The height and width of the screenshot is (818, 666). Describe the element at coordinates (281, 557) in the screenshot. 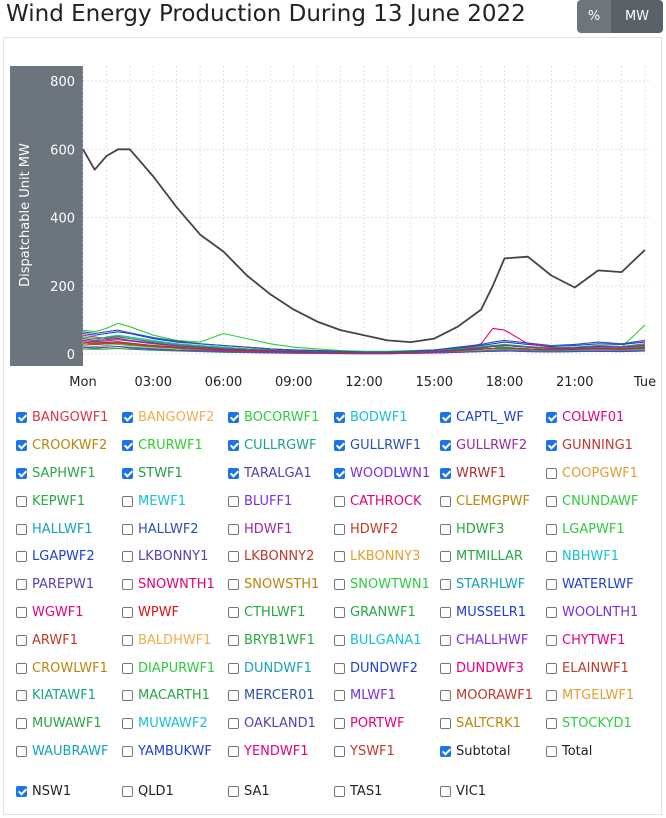

I see `legend-item-lkbonny2: LKBONNY2` at that location.